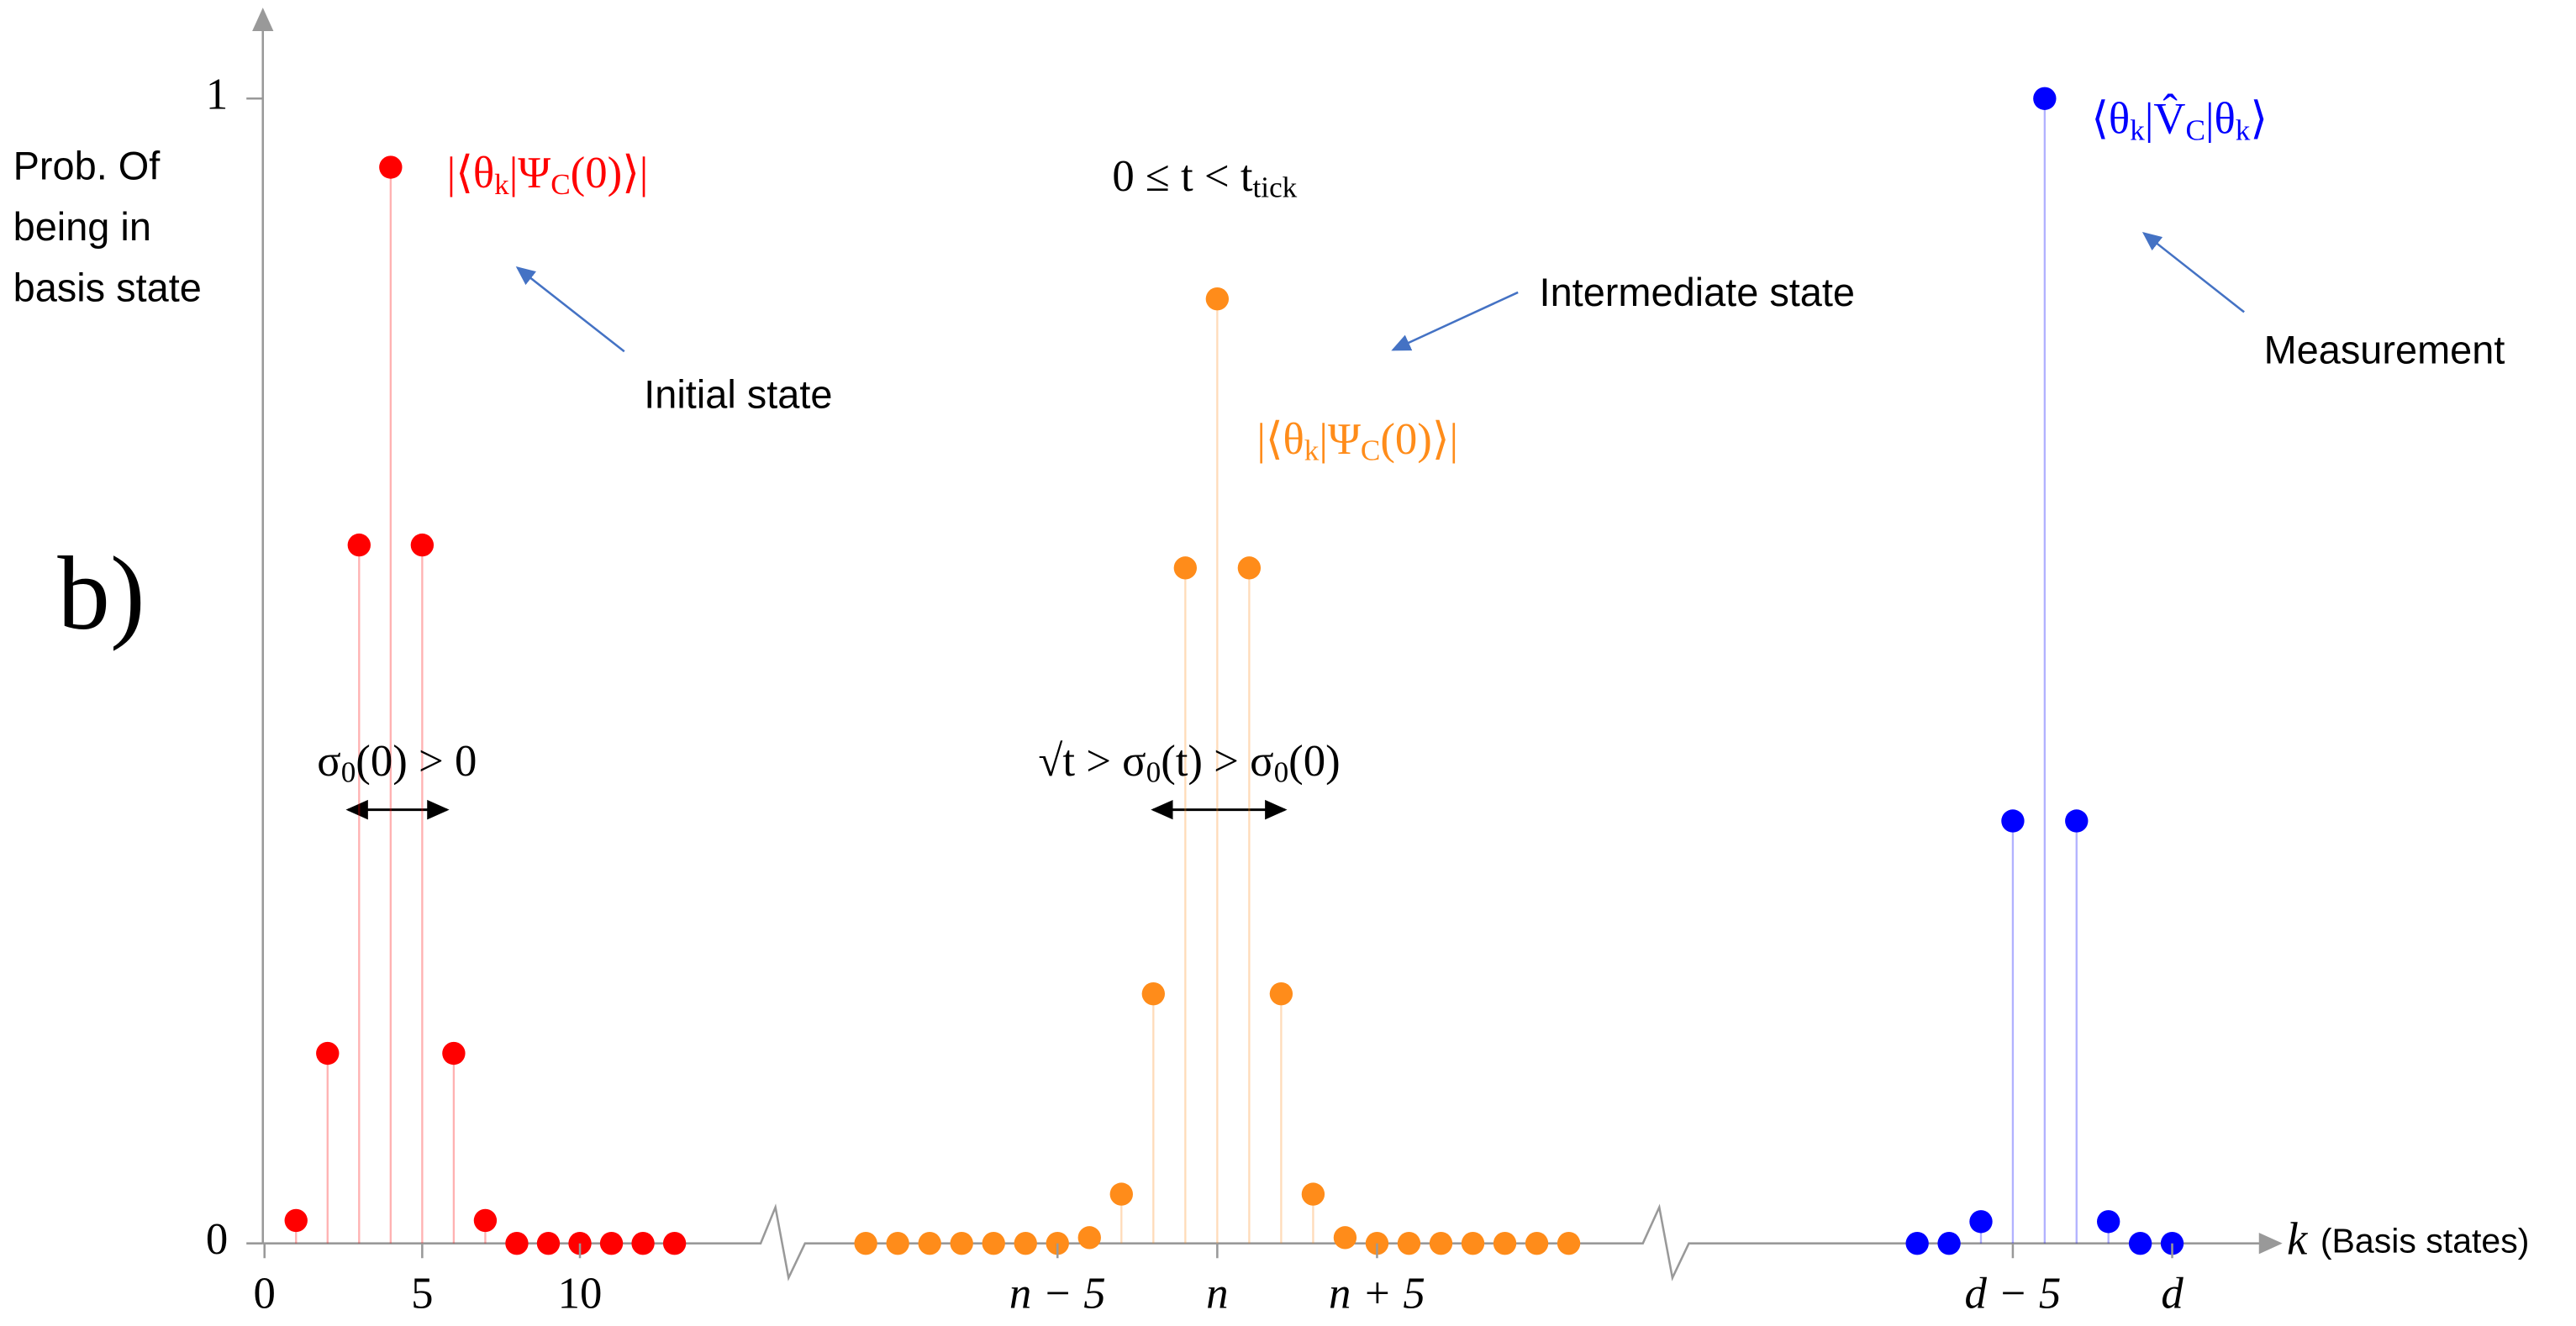 The width and height of the screenshot is (2576, 1326). Describe the element at coordinates (87, 166) in the screenshot. I see `y-axis-label: Prob. Of` at that location.